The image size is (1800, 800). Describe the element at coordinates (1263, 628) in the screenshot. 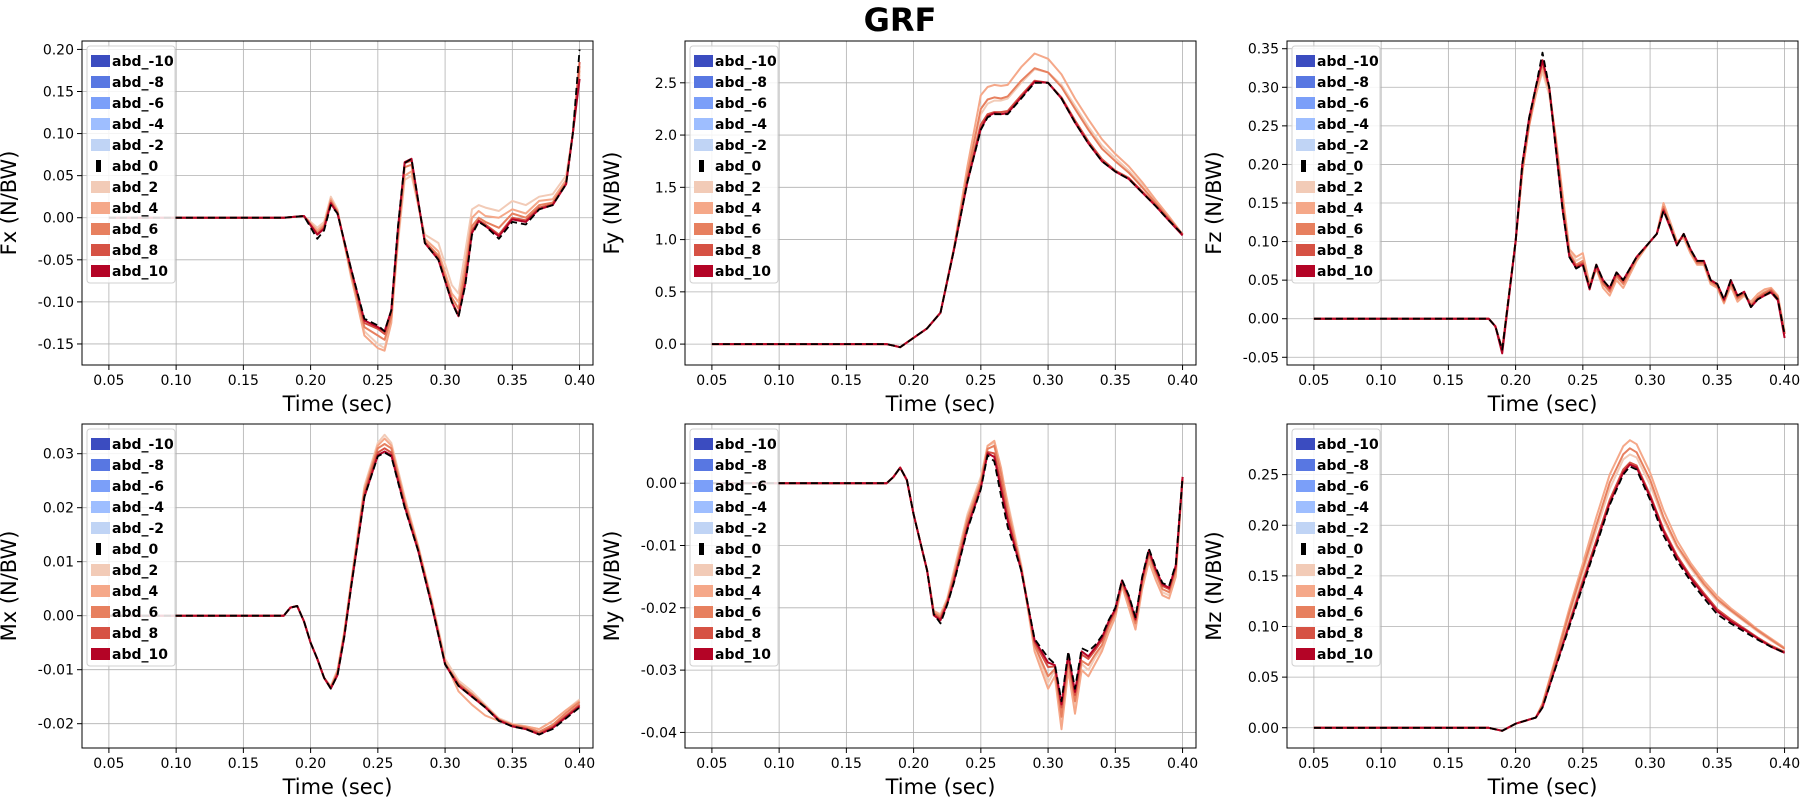

I see `y-tick-label: 0.10` at that location.